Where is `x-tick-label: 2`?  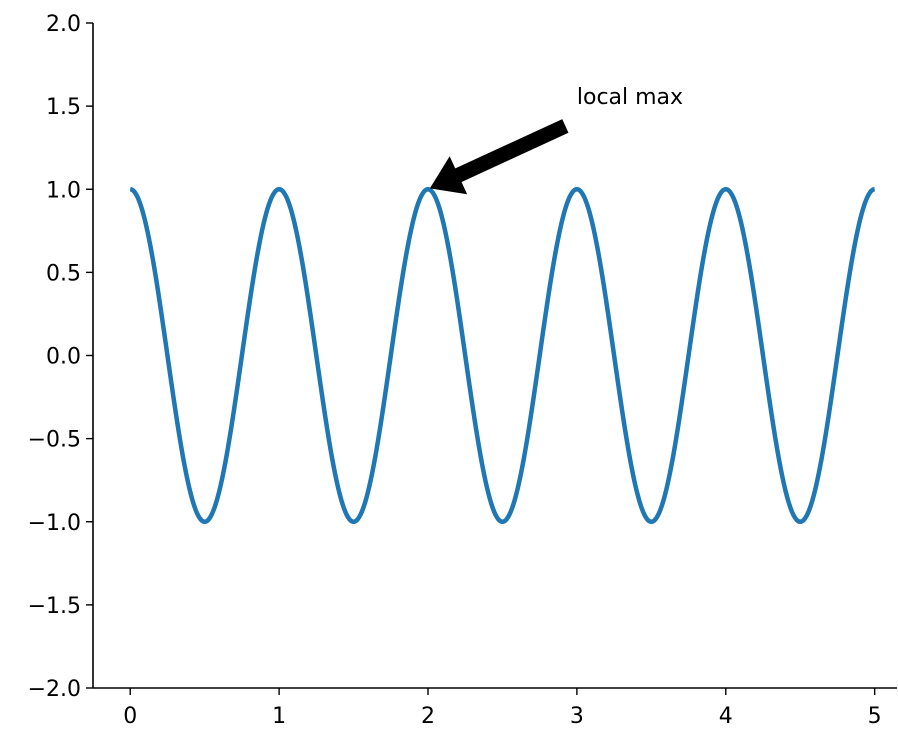
x-tick-label: 2 is located at coordinates (428, 716).